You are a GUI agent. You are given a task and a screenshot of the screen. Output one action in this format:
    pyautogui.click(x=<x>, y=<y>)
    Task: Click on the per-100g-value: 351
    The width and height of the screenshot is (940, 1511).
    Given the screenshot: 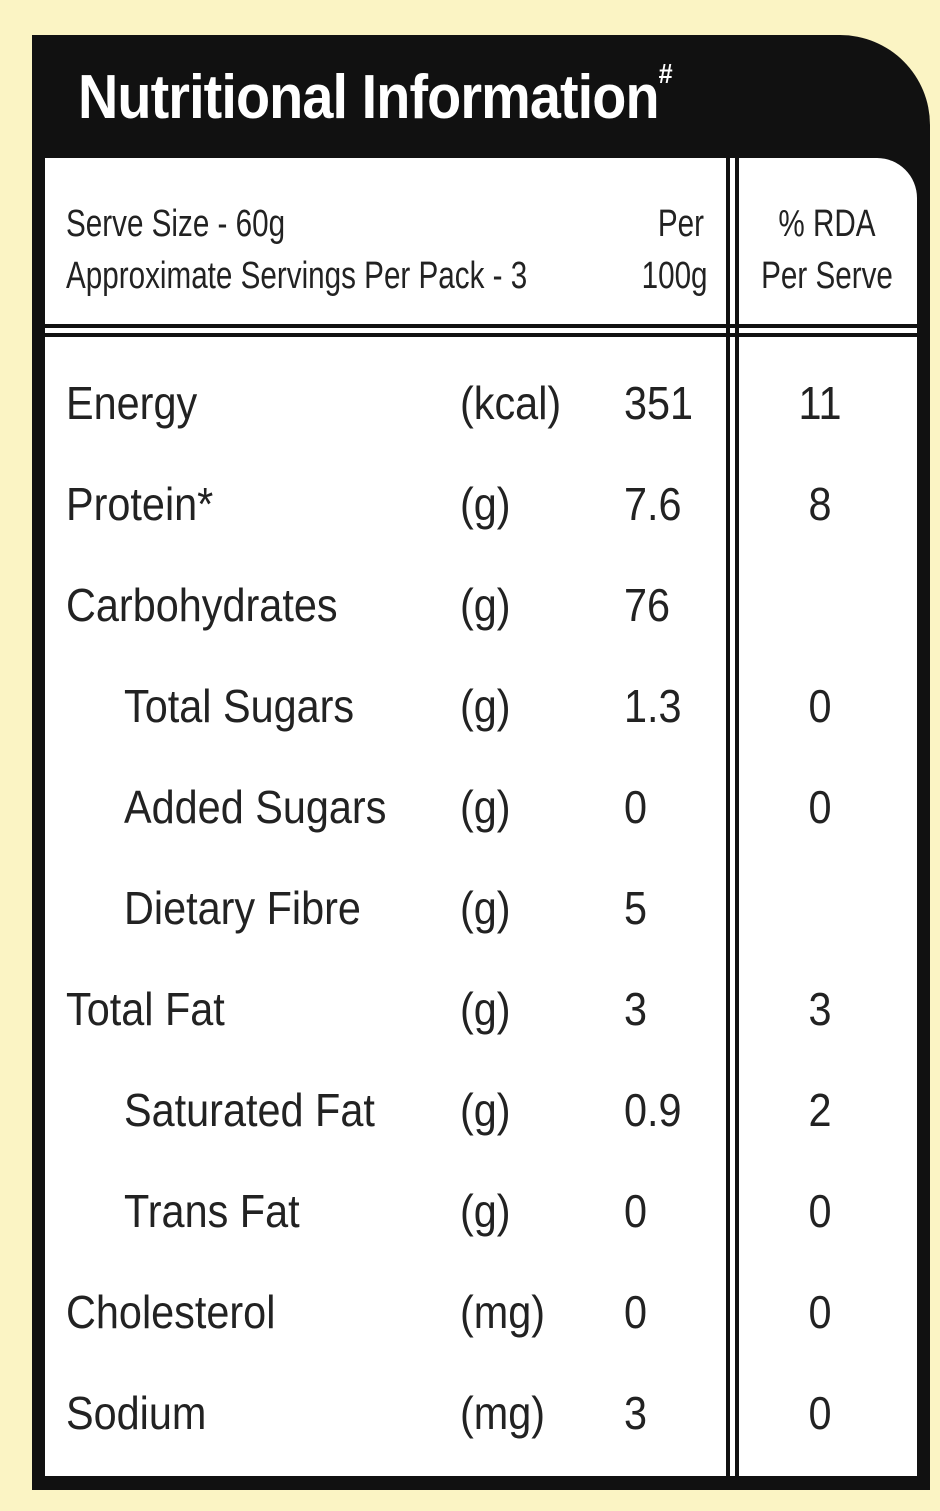 What is the action you would take?
    pyautogui.click(x=659, y=403)
    